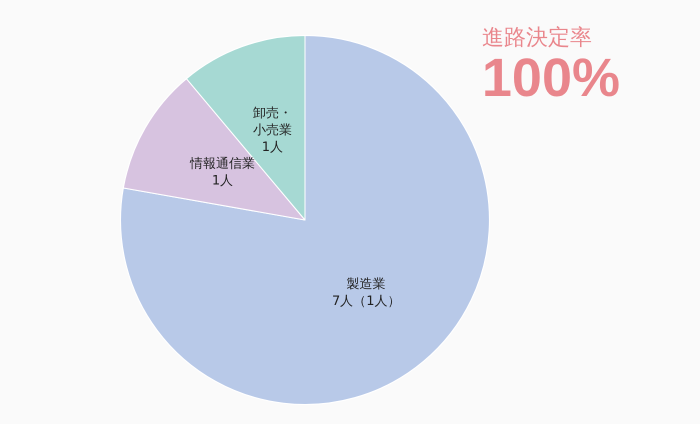 The image size is (700, 424). Describe the element at coordinates (551, 78) in the screenshot. I see `chart-subtitle: 100%` at that location.